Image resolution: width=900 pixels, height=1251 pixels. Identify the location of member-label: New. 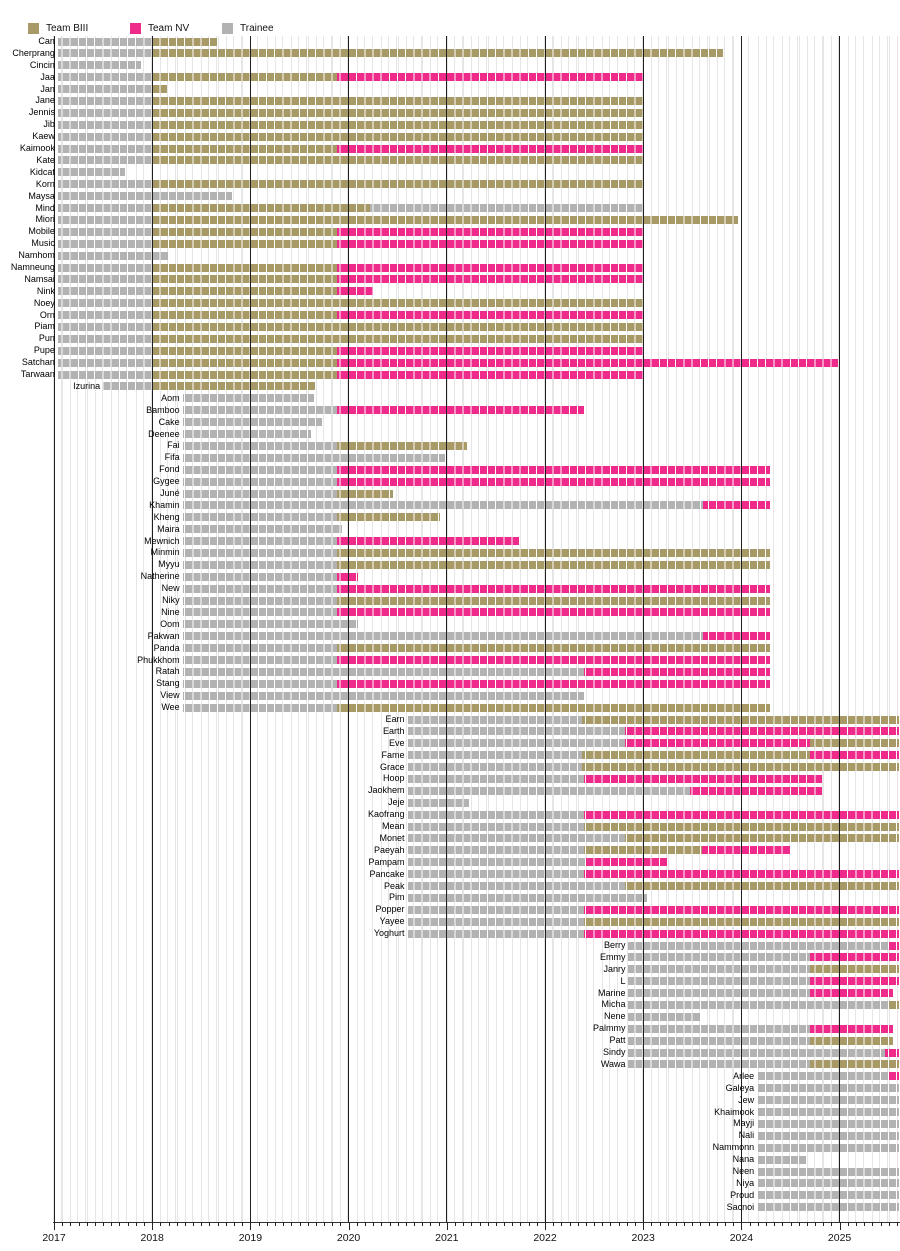
(170, 588).